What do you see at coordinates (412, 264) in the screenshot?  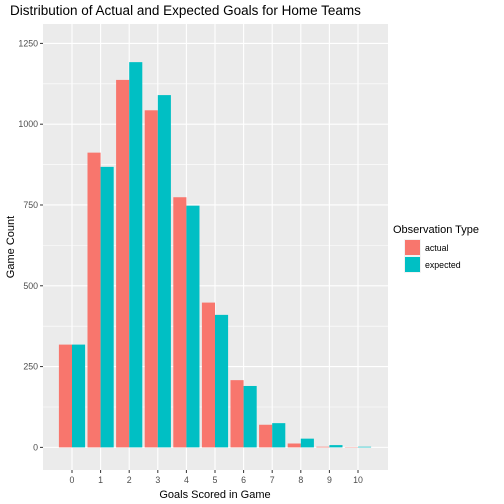 I see `legend-swatch-expected` at bounding box center [412, 264].